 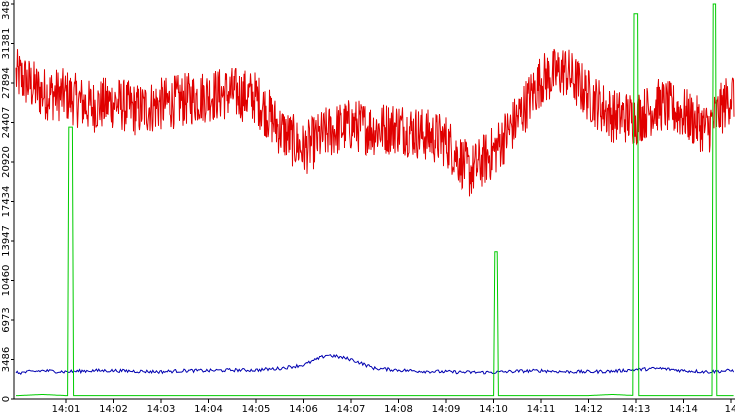 I want to click on y-tick-label: 17434, so click(x=6, y=202).